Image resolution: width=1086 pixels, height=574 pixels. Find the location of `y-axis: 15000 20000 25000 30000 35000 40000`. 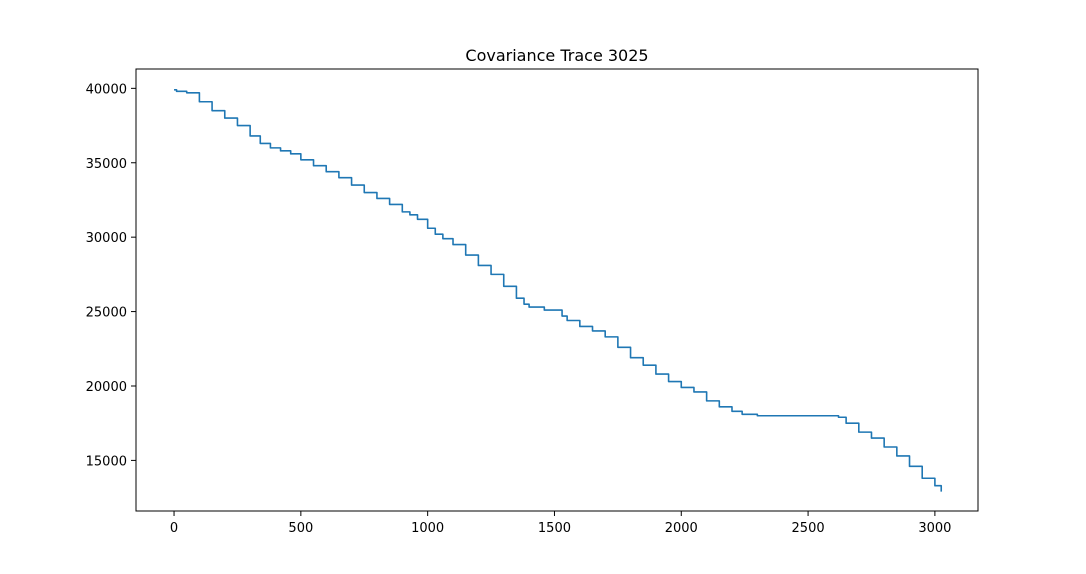

y-axis: 15000 20000 25000 30000 35000 40000 is located at coordinates (111, 275).